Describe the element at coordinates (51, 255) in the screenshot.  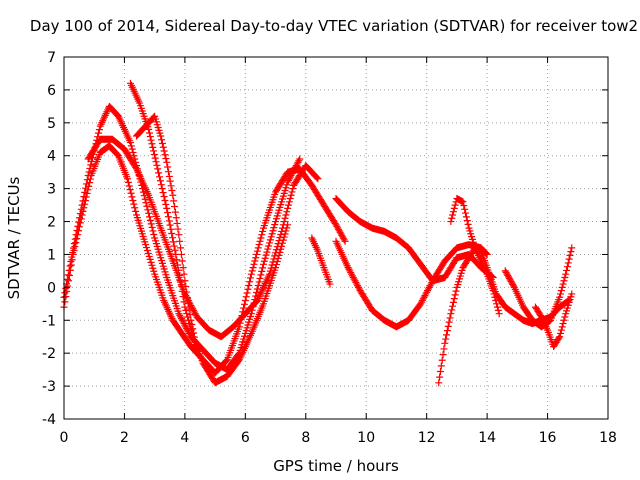
I see `y-tick-label: 1` at that location.